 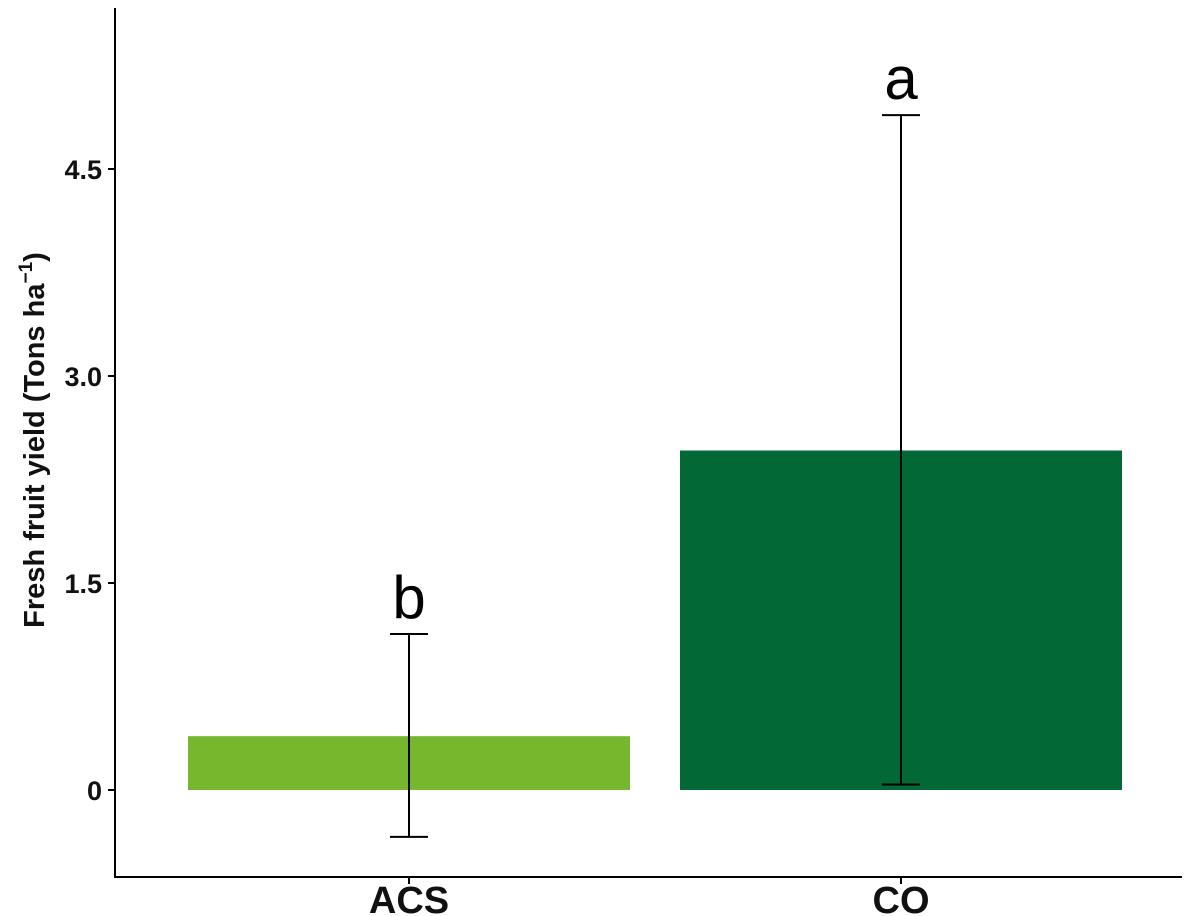 I want to click on y-tick-label: 3.0, so click(x=83, y=377).